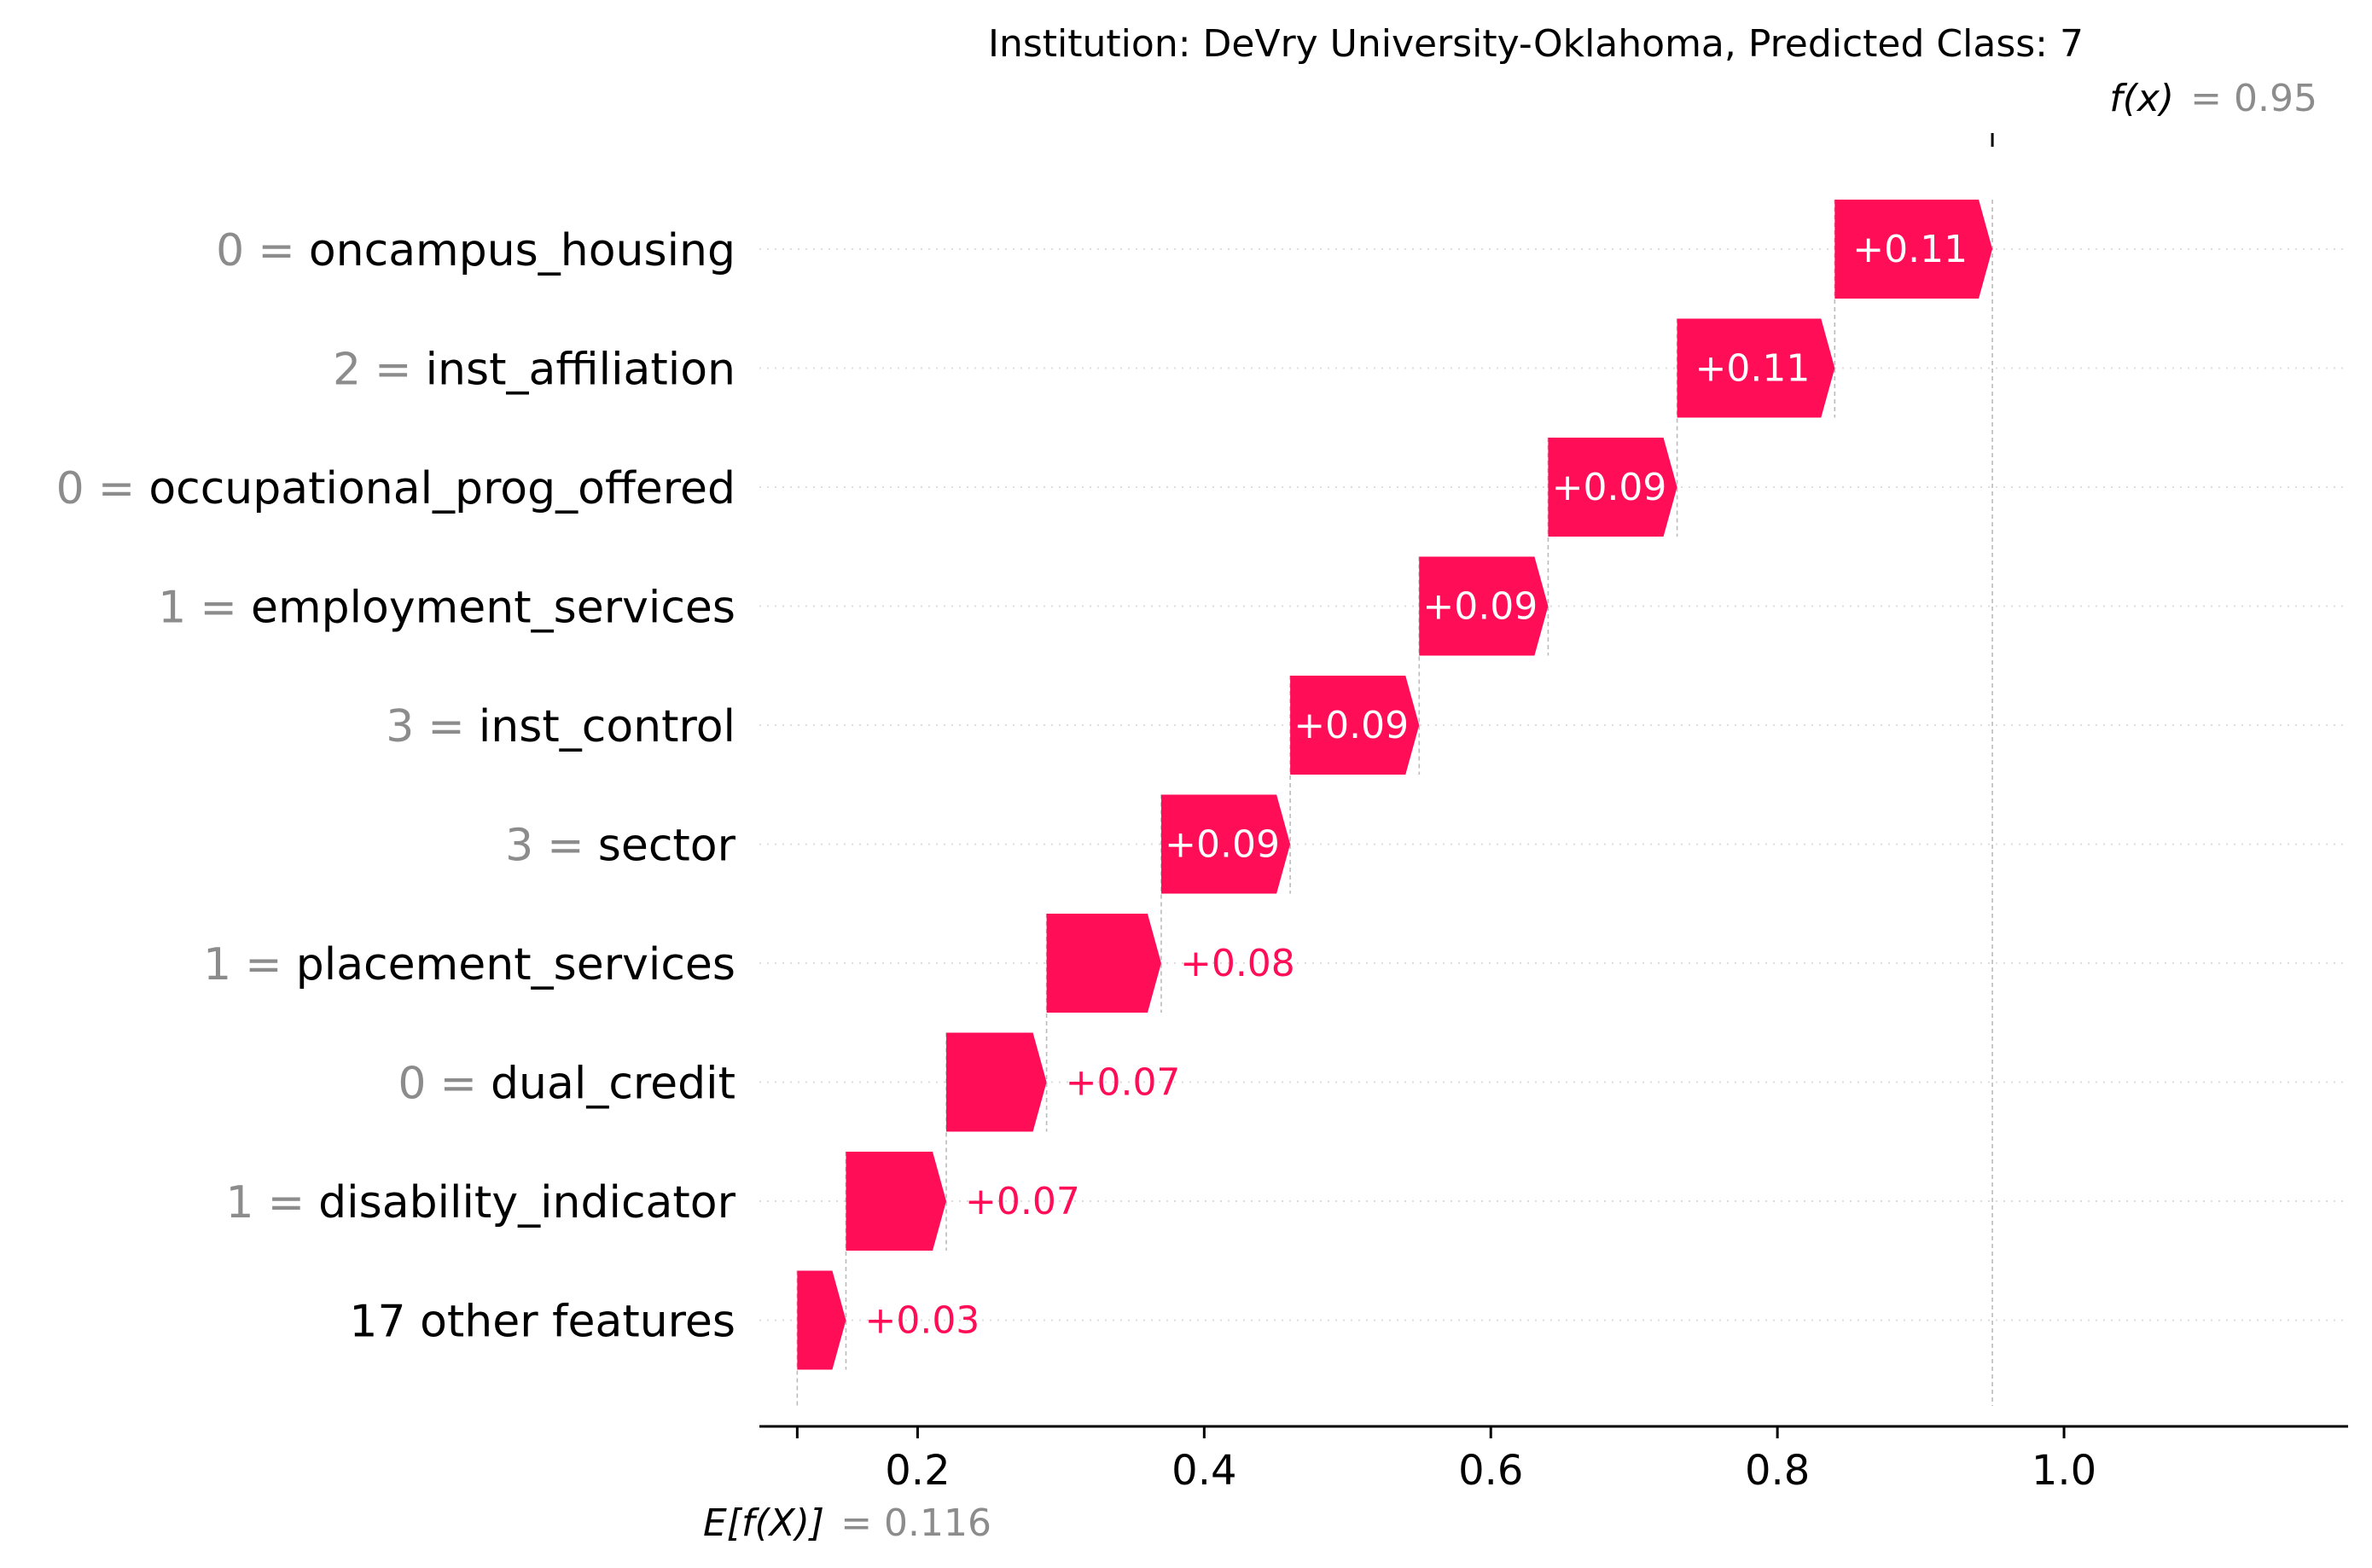 The height and width of the screenshot is (1568, 2372). I want to click on contribution-label: +0.03, so click(922, 1321).